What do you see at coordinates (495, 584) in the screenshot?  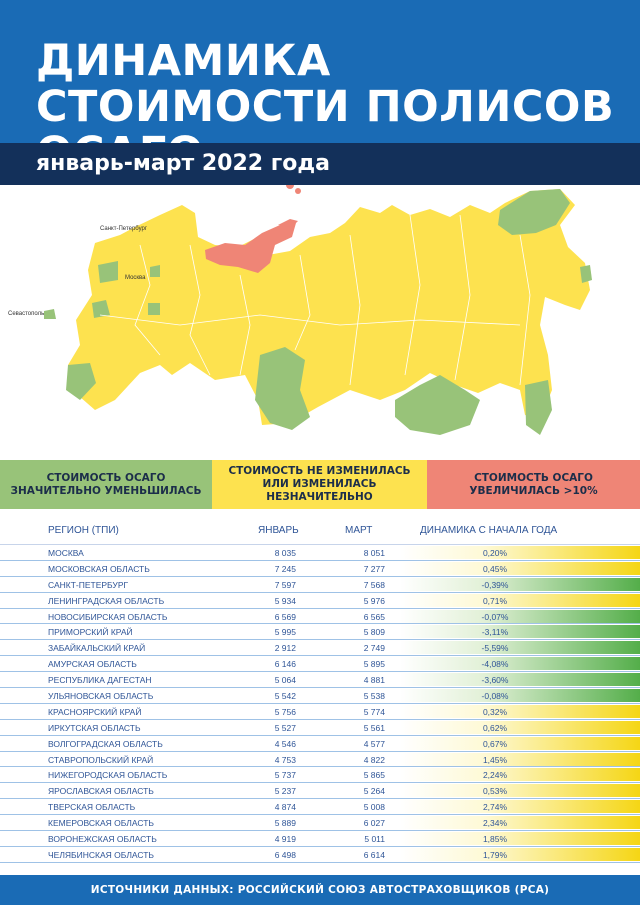 I see `cell-dynamics: -0,39%` at bounding box center [495, 584].